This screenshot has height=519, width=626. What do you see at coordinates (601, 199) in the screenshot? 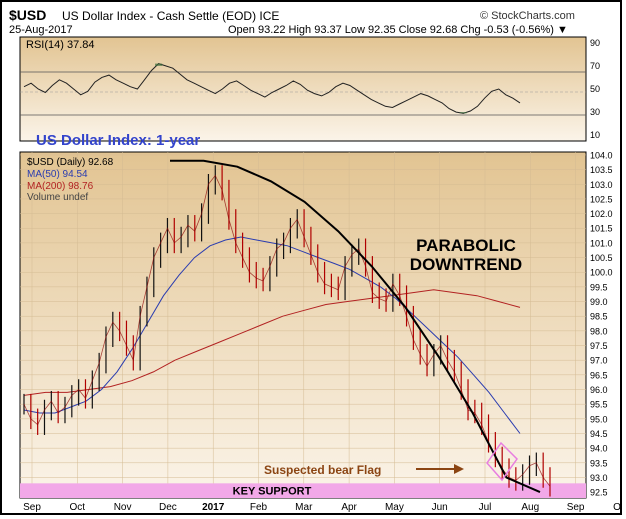
I see `y-tick-label: 102.5` at bounding box center [601, 199].